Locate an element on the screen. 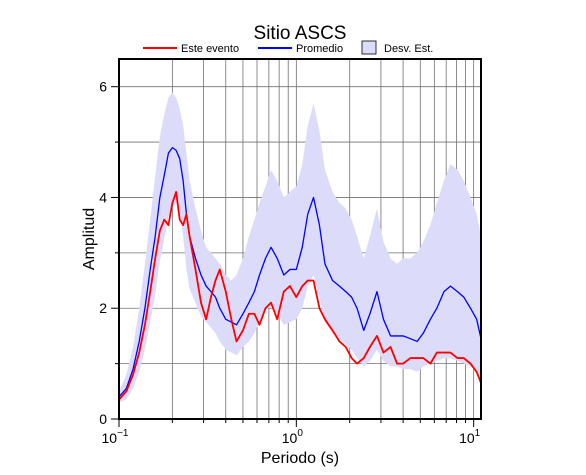  legend-swatch-desv-est- is located at coordinates (369, 47).